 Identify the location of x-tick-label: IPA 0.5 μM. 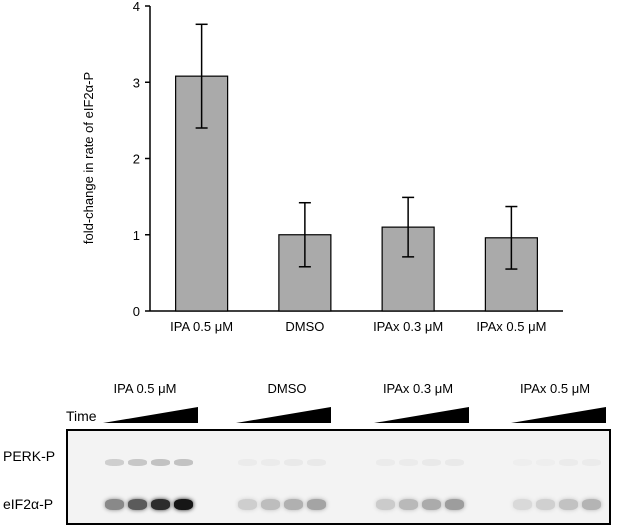
(201, 326).